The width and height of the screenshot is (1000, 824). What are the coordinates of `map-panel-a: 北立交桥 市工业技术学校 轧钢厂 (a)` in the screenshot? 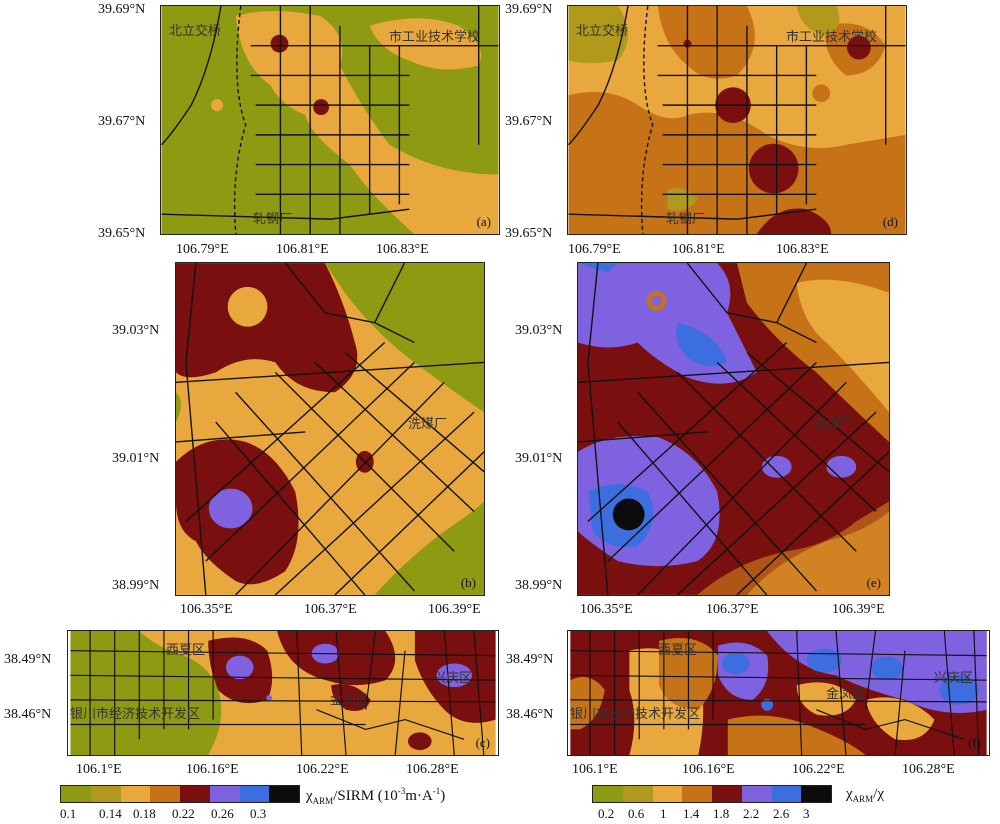 It's located at (330, 120).